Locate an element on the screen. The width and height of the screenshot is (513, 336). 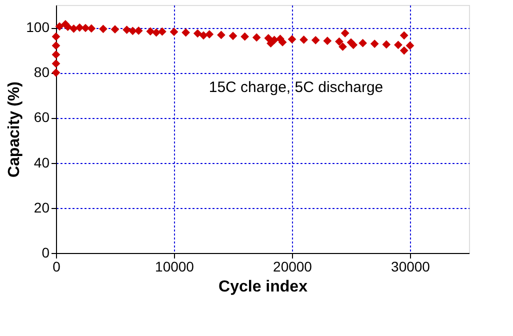
annotation: 15C charge, 5C discharge is located at coordinates (296, 87).